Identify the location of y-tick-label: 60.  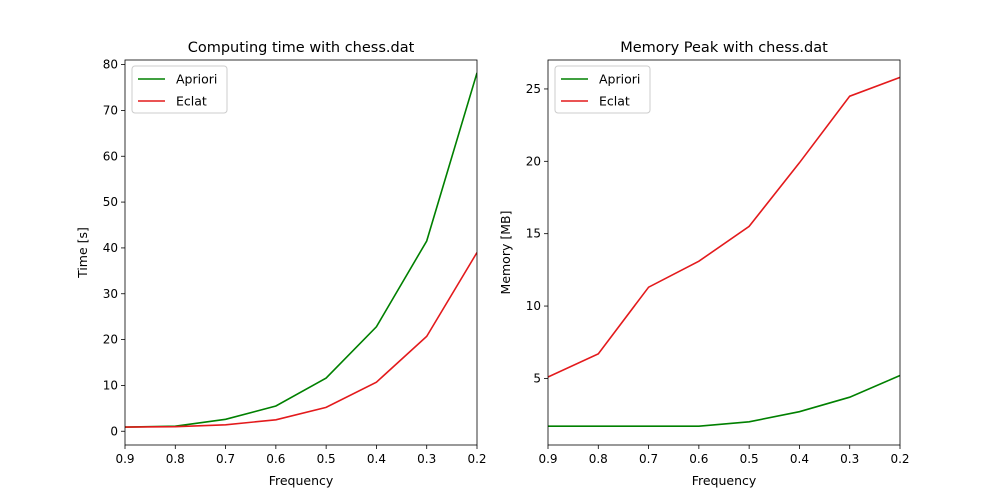
(110, 156).